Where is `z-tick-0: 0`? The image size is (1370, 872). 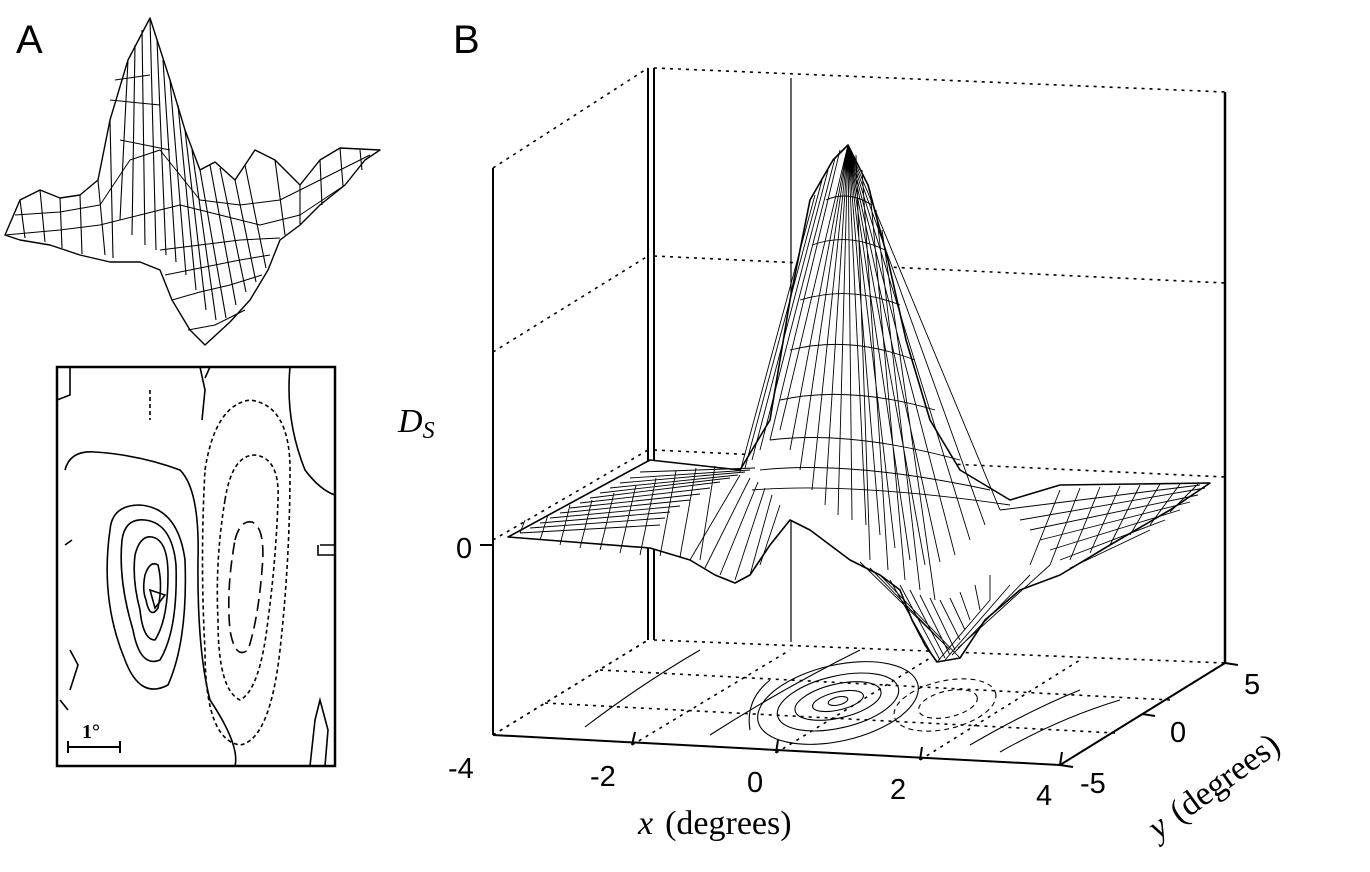 z-tick-0: 0 is located at coordinates (464, 549).